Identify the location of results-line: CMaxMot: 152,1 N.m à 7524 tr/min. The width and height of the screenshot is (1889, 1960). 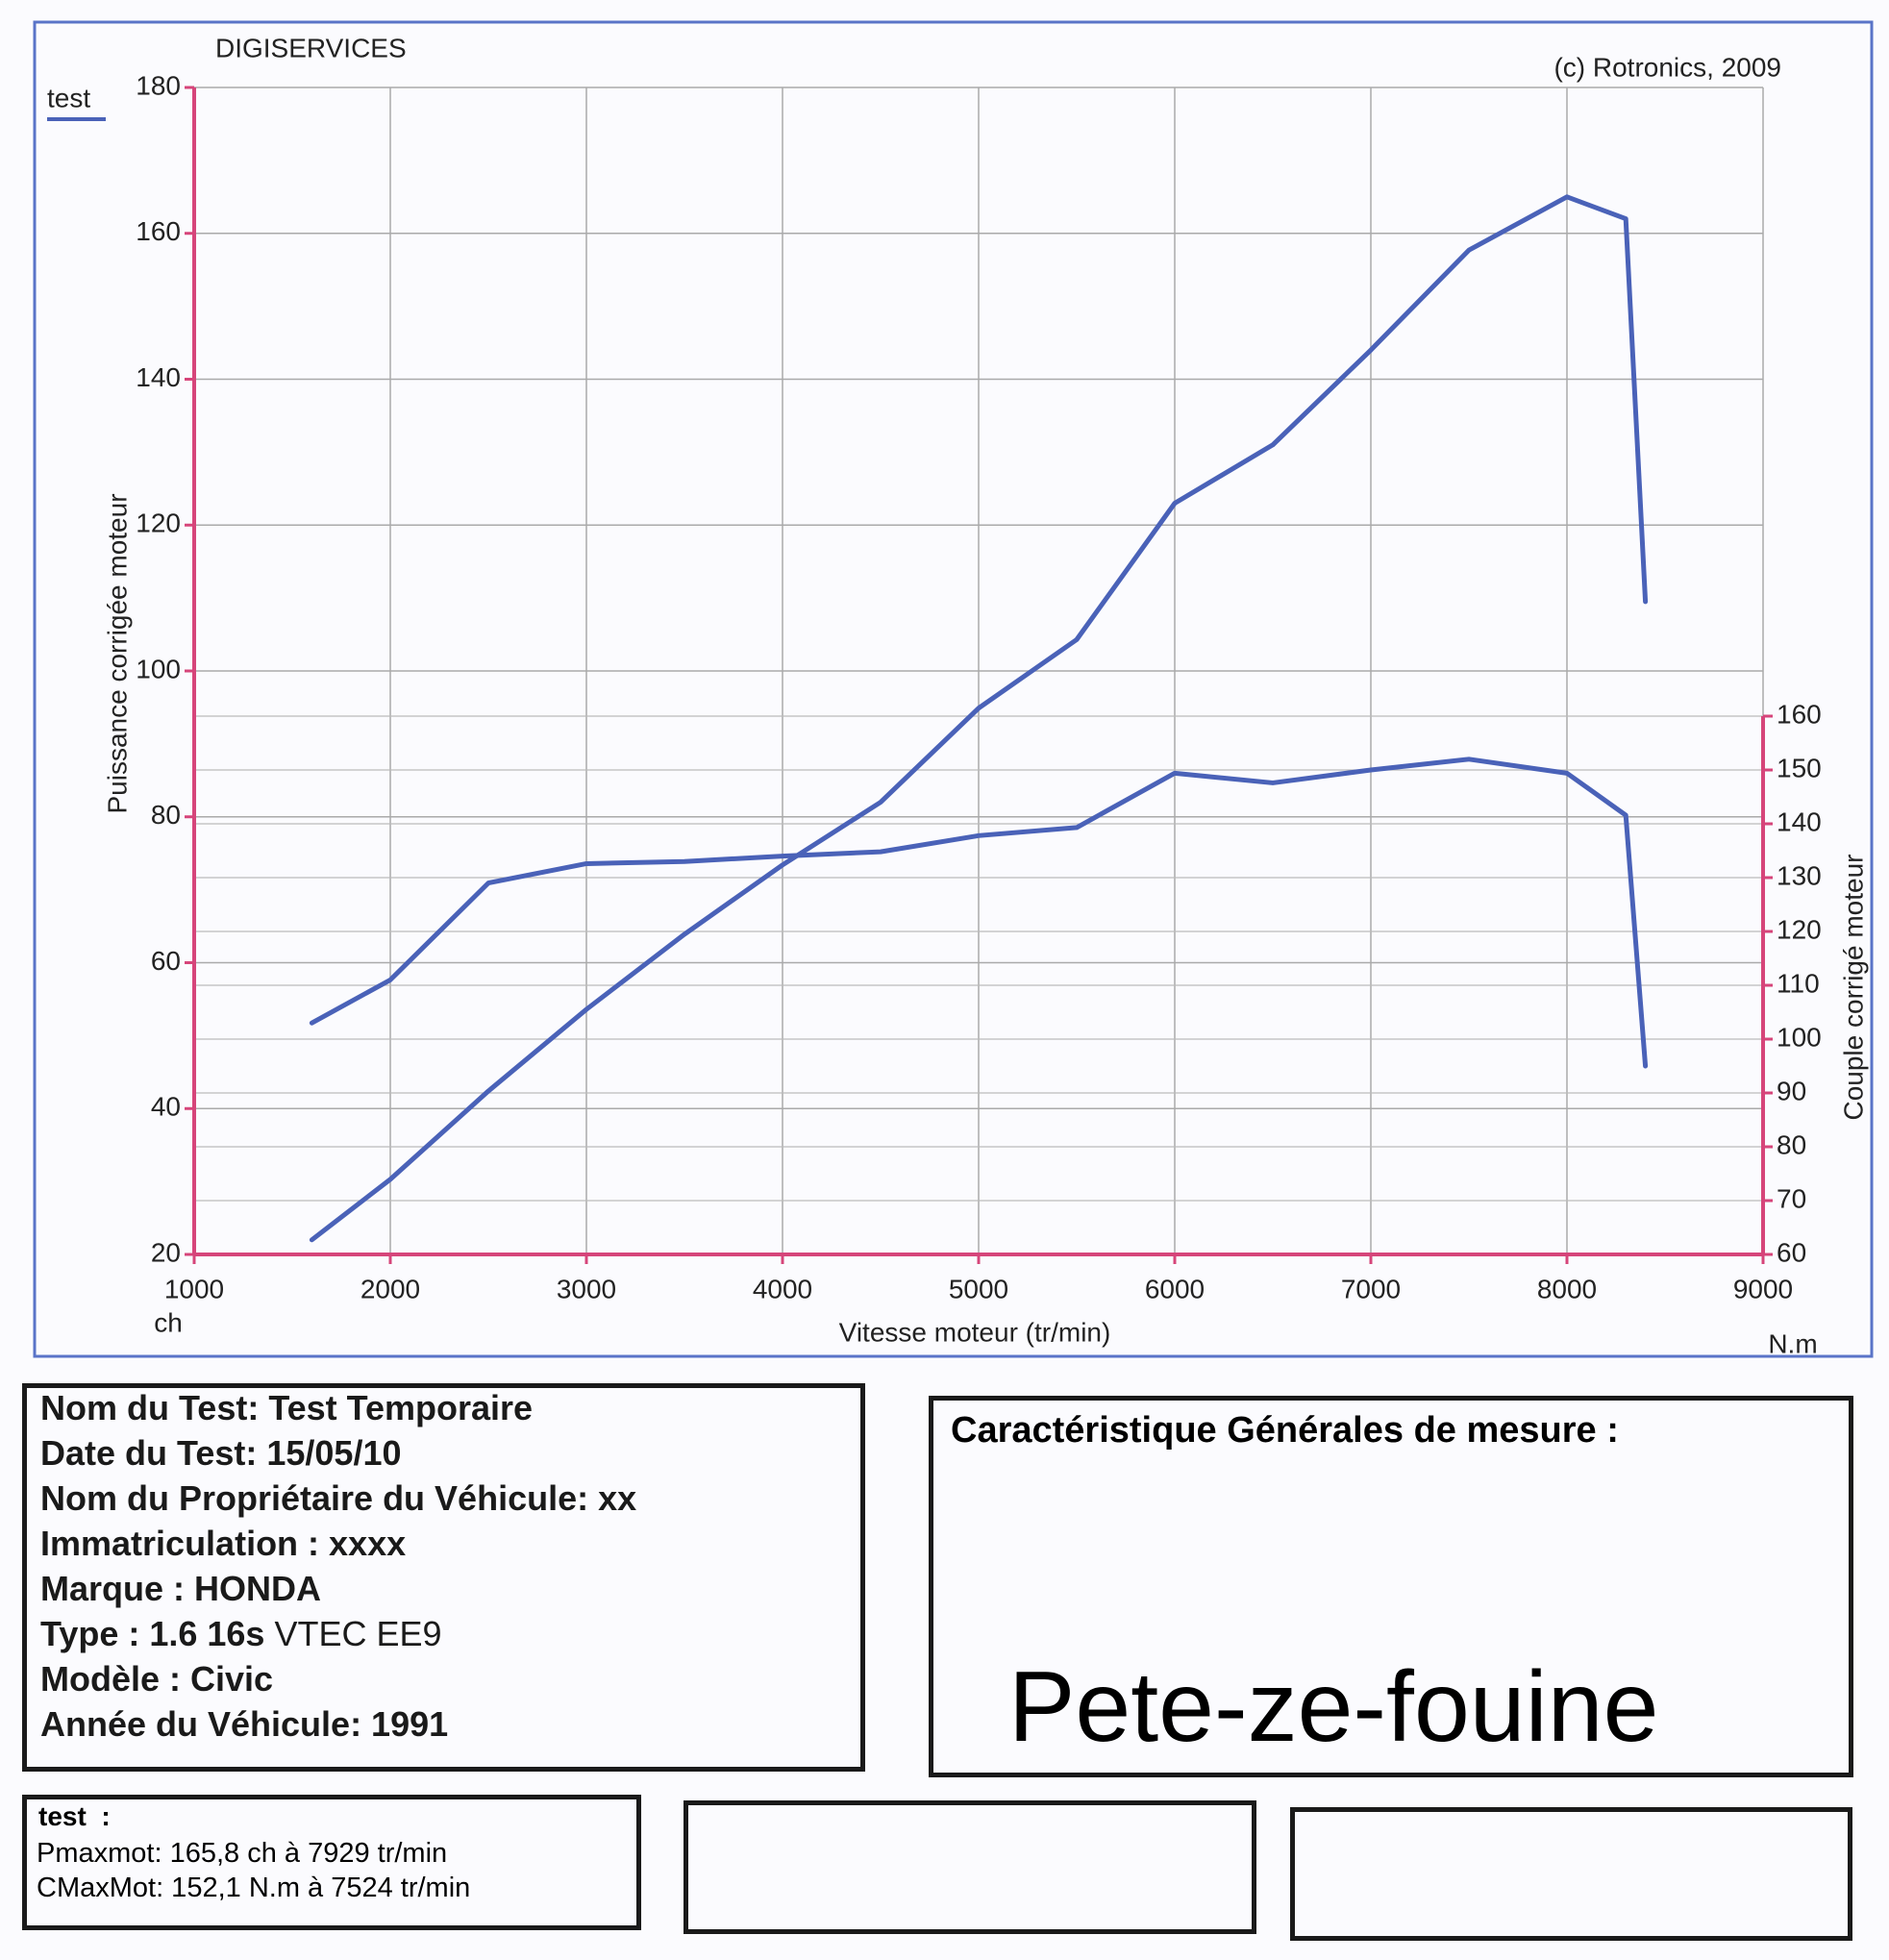
(254, 1888).